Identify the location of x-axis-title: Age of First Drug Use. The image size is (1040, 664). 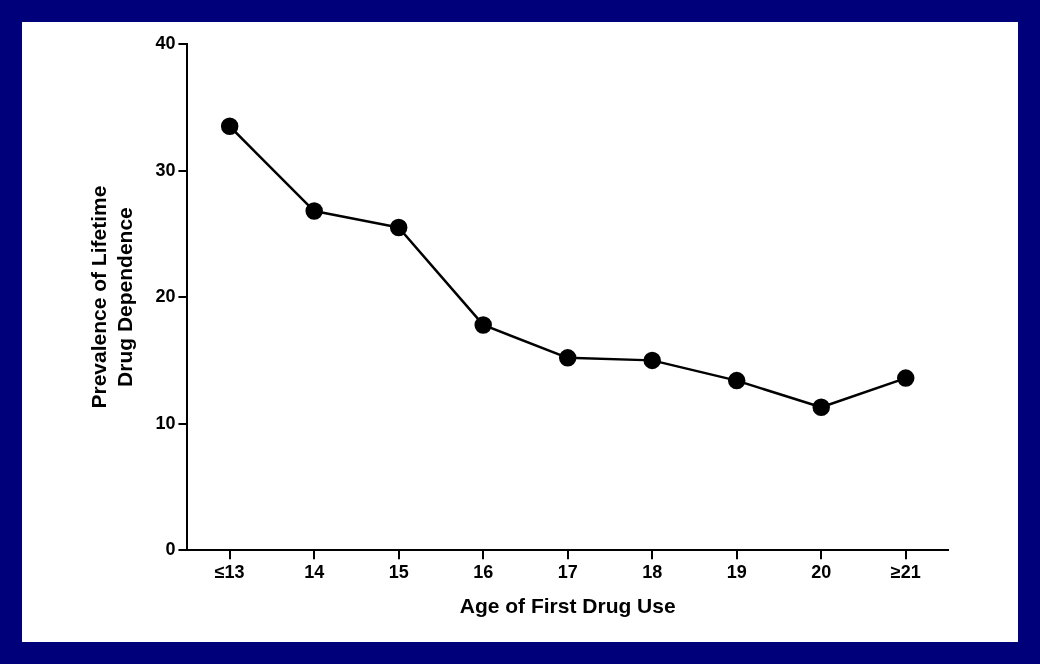
(567, 606).